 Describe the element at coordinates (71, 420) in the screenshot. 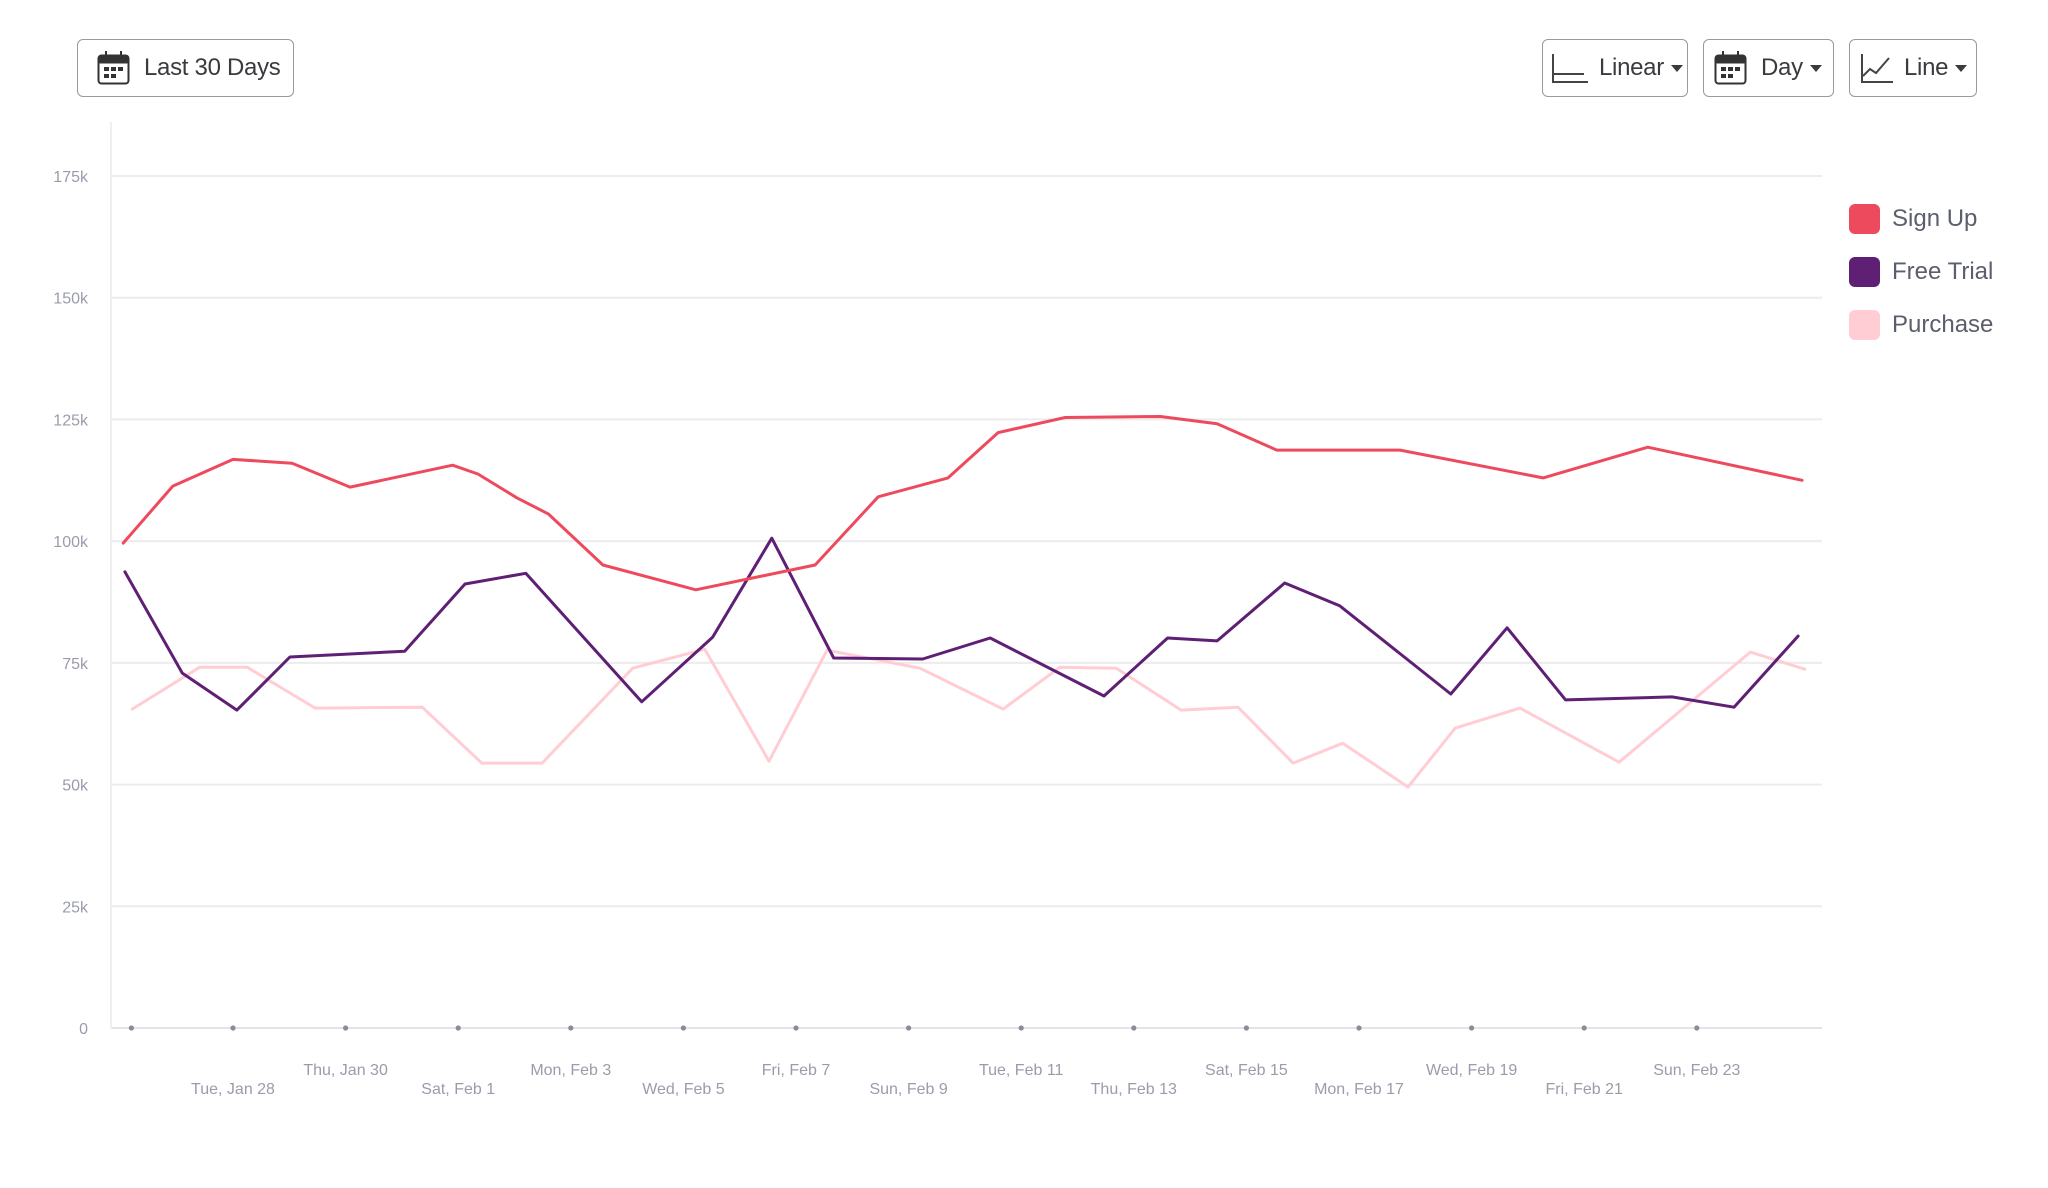

I see `y-tick-label: 125k` at that location.